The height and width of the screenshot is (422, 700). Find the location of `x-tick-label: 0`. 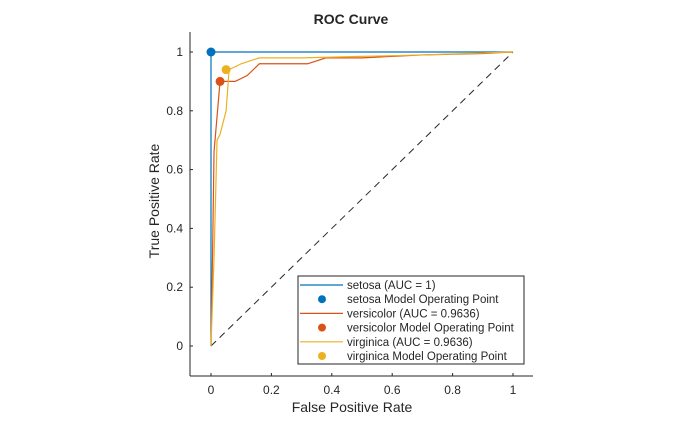

x-tick-label: 0 is located at coordinates (211, 390).